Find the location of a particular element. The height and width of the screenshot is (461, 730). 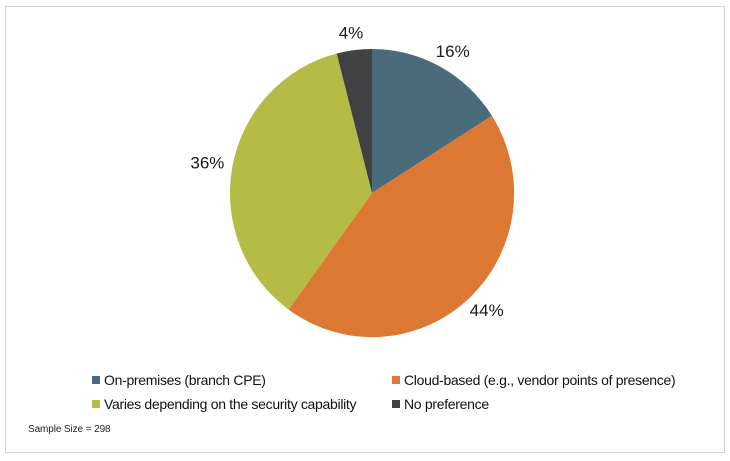

legend-item-on-premises: On-premises (branch CPE) is located at coordinates (242, 380).